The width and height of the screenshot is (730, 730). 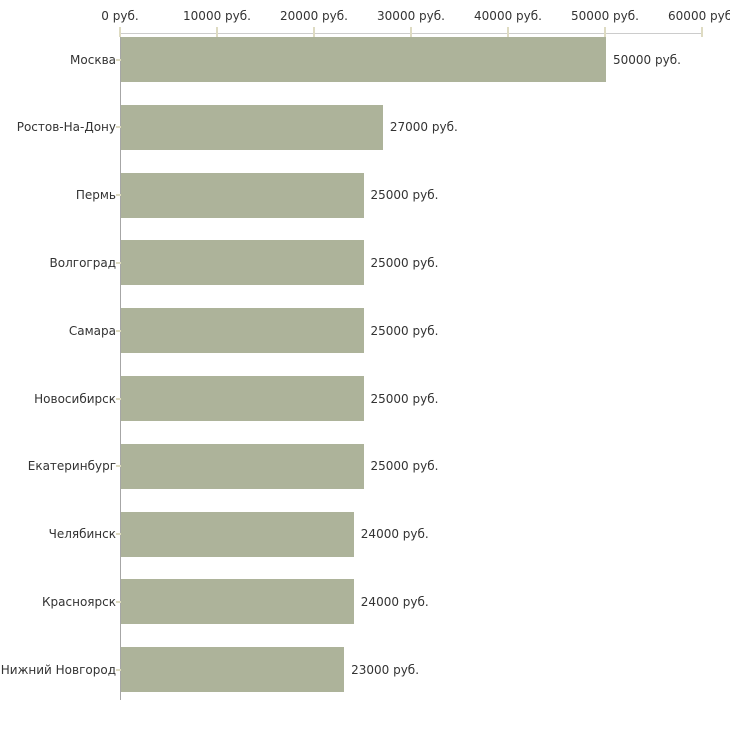 I want to click on category-label: Красноярск, so click(x=79, y=601).